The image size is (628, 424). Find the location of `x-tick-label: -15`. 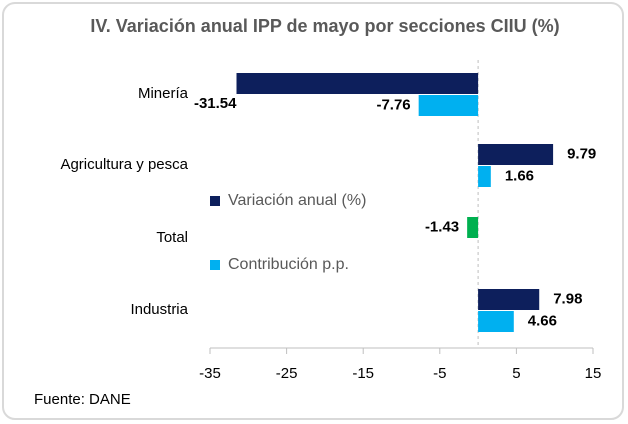

x-tick-label: -15 is located at coordinates (363, 373).